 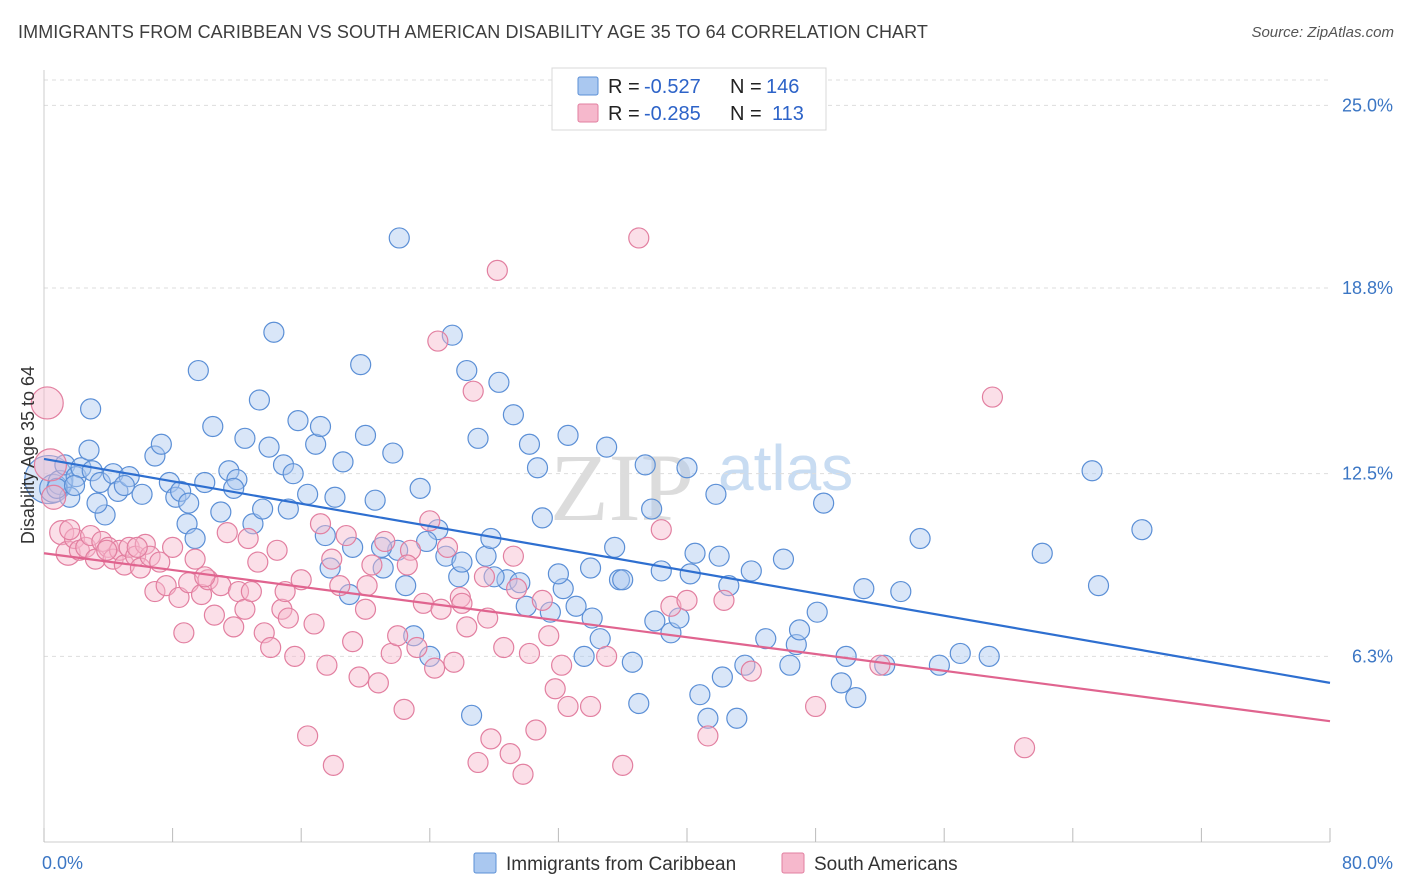 I want to click on legend-swatch-caribbean, so click(x=588, y=86).